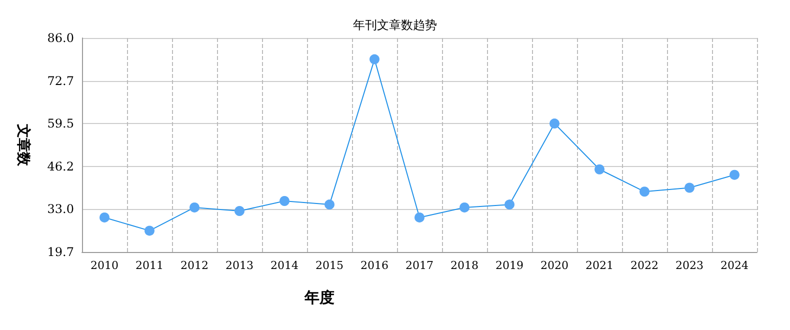 This screenshot has width=790, height=330. Describe the element at coordinates (690, 265) in the screenshot. I see `x-tick-label: 2023` at that location.